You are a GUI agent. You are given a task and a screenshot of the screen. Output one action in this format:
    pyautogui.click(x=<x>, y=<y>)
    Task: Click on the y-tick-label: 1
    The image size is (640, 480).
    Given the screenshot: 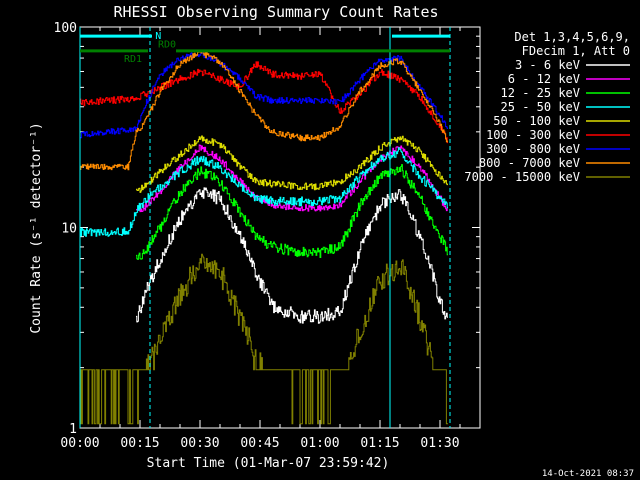 What is the action you would take?
    pyautogui.click(x=73, y=429)
    